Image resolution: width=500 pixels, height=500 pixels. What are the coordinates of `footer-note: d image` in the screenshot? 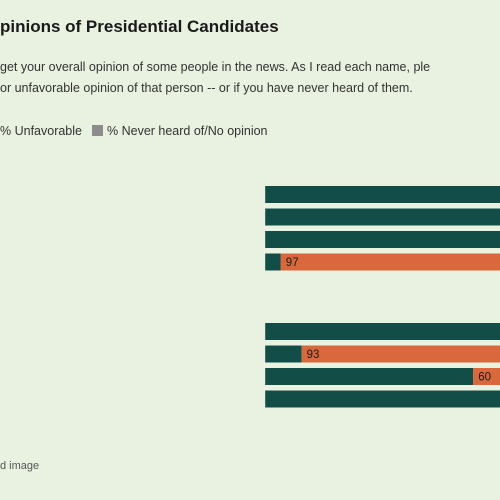 It's located at (20, 466).